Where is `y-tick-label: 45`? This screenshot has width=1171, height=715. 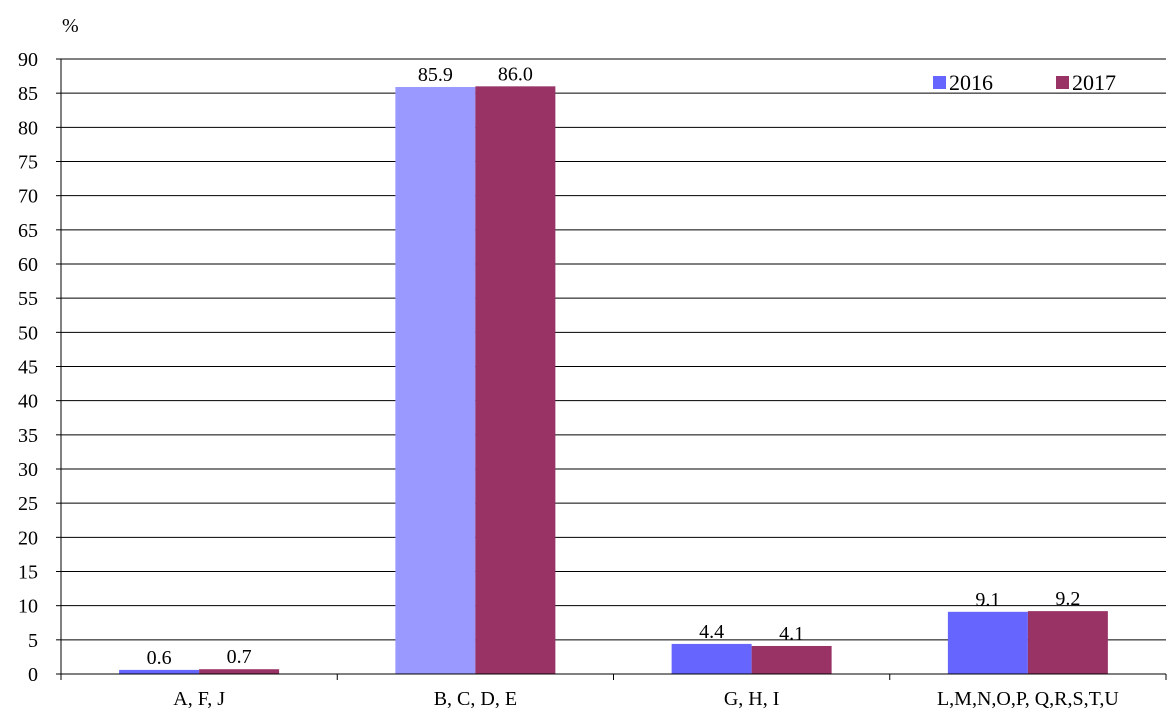
y-tick-label: 45 is located at coordinates (28, 368).